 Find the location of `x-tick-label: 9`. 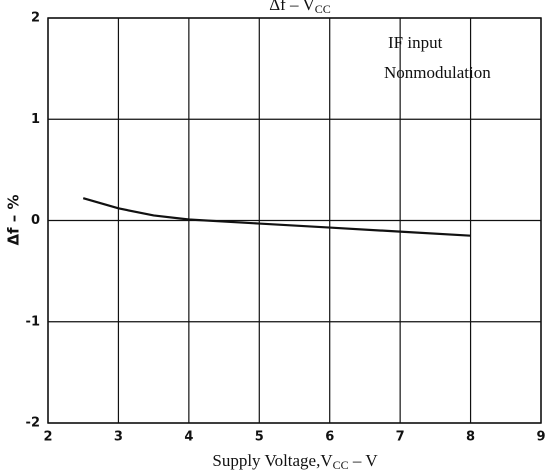

x-tick-label: 9 is located at coordinates (540, 437).